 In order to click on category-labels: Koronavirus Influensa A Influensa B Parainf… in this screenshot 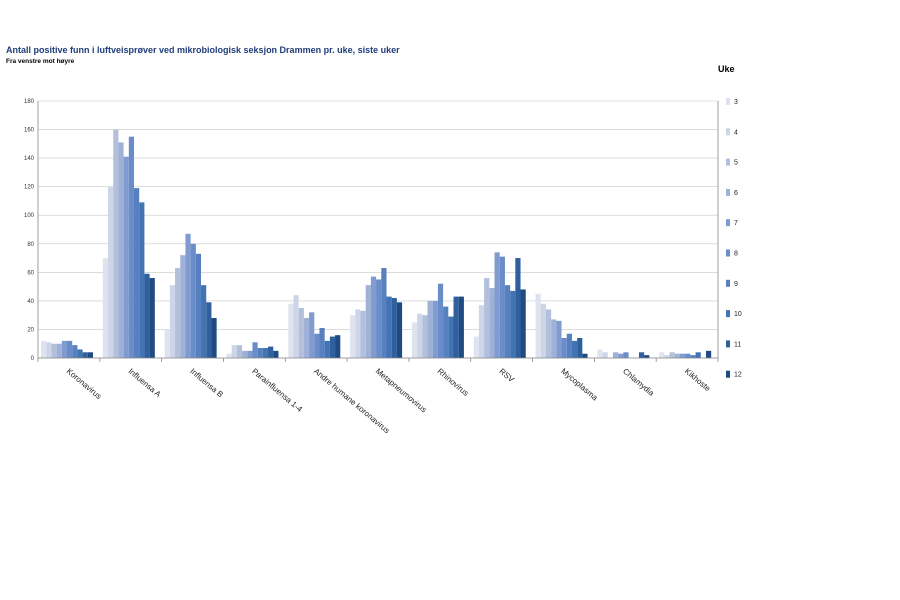, I will do `click(389, 401)`.